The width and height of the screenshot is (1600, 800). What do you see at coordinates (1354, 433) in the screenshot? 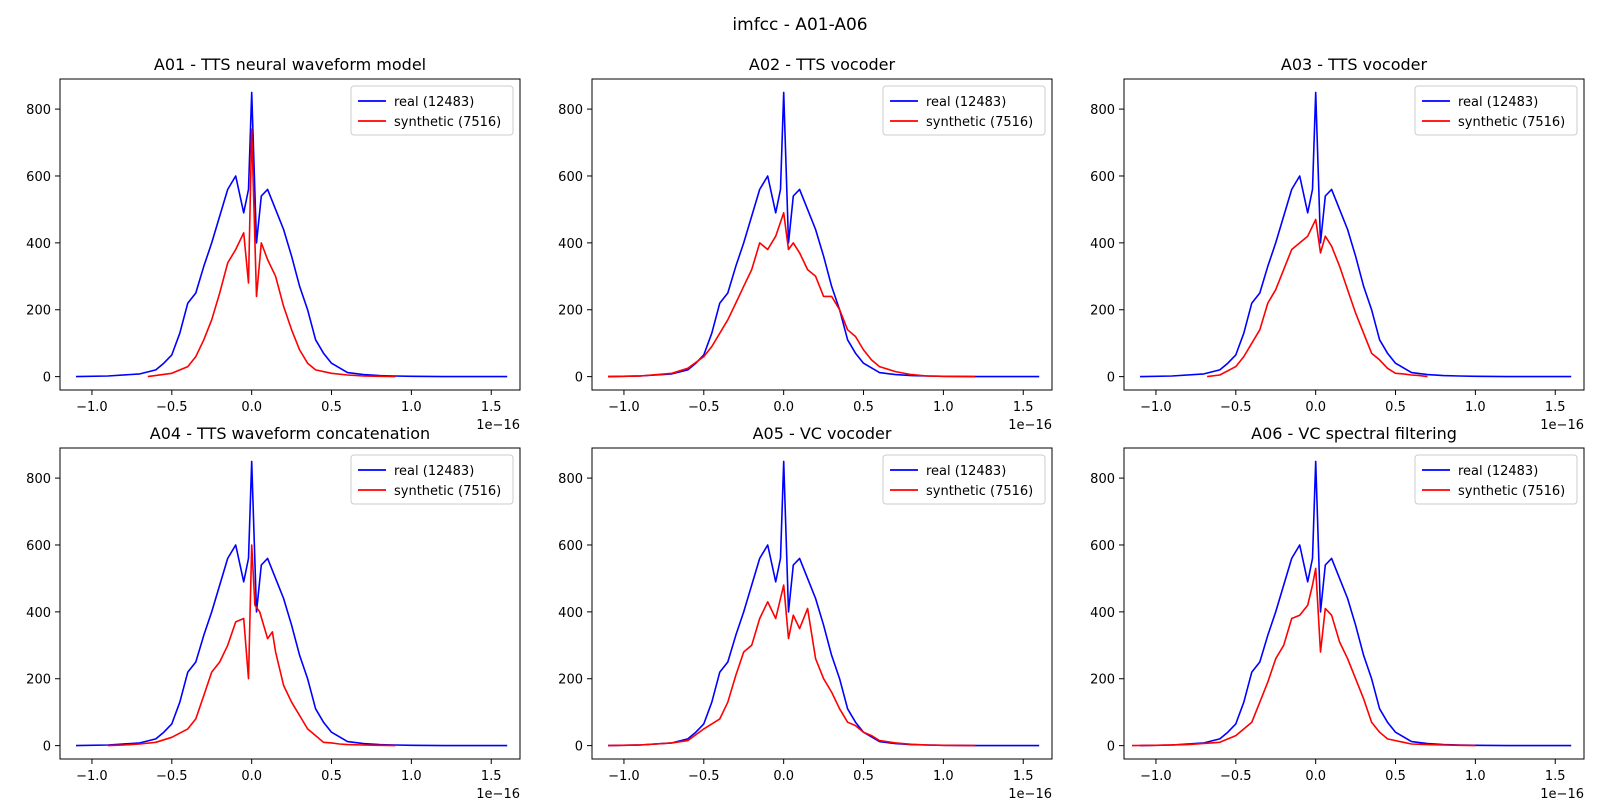
I see `subplot-title: A06 - VC spectral filtering` at bounding box center [1354, 433].